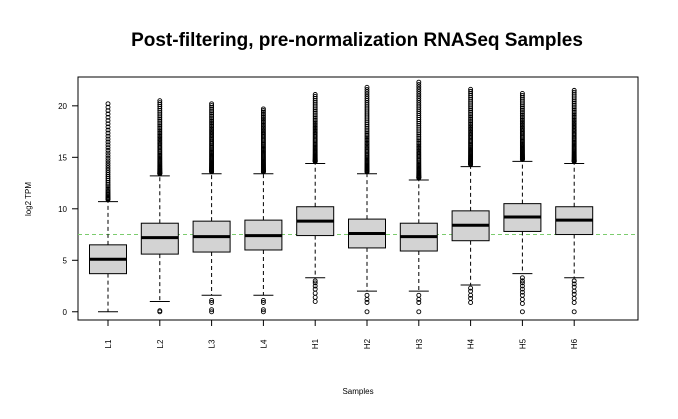 The image size is (678, 419). I want to click on y-tick-label: 0, so click(65, 312).